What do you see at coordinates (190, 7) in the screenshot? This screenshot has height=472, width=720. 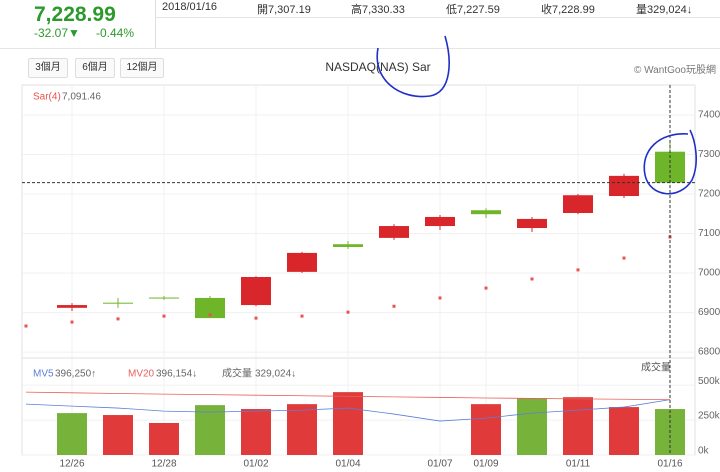 I see `date: 2018/01/16` at bounding box center [190, 7].